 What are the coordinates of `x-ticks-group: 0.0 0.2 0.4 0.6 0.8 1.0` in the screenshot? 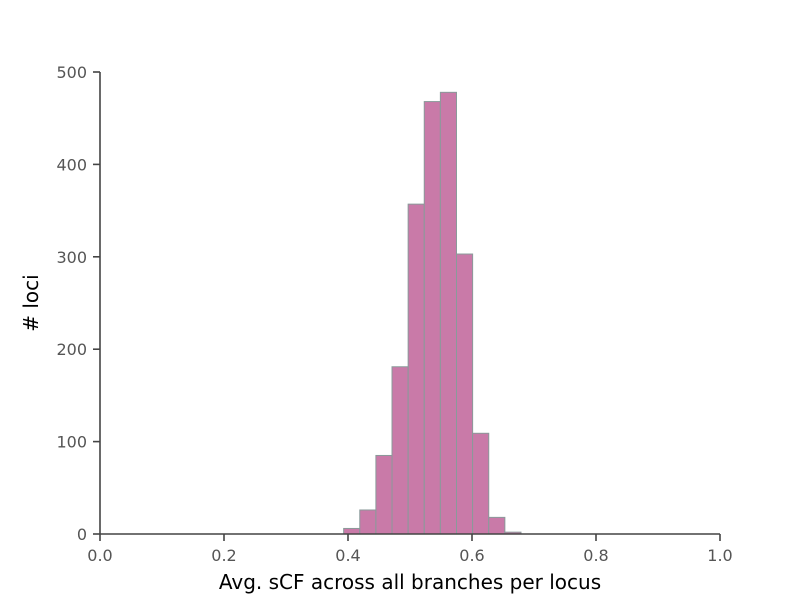 It's located at (410, 549).